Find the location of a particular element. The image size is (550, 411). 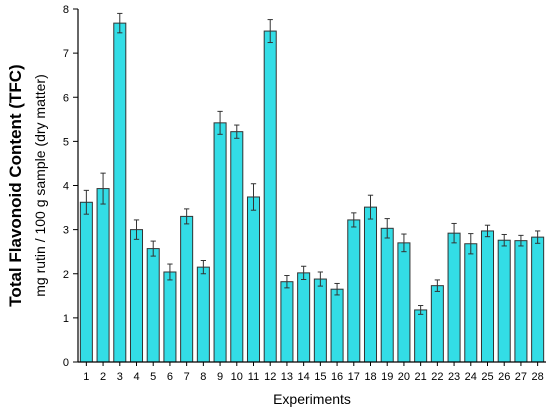

x-tick-label: 13 is located at coordinates (287, 377).